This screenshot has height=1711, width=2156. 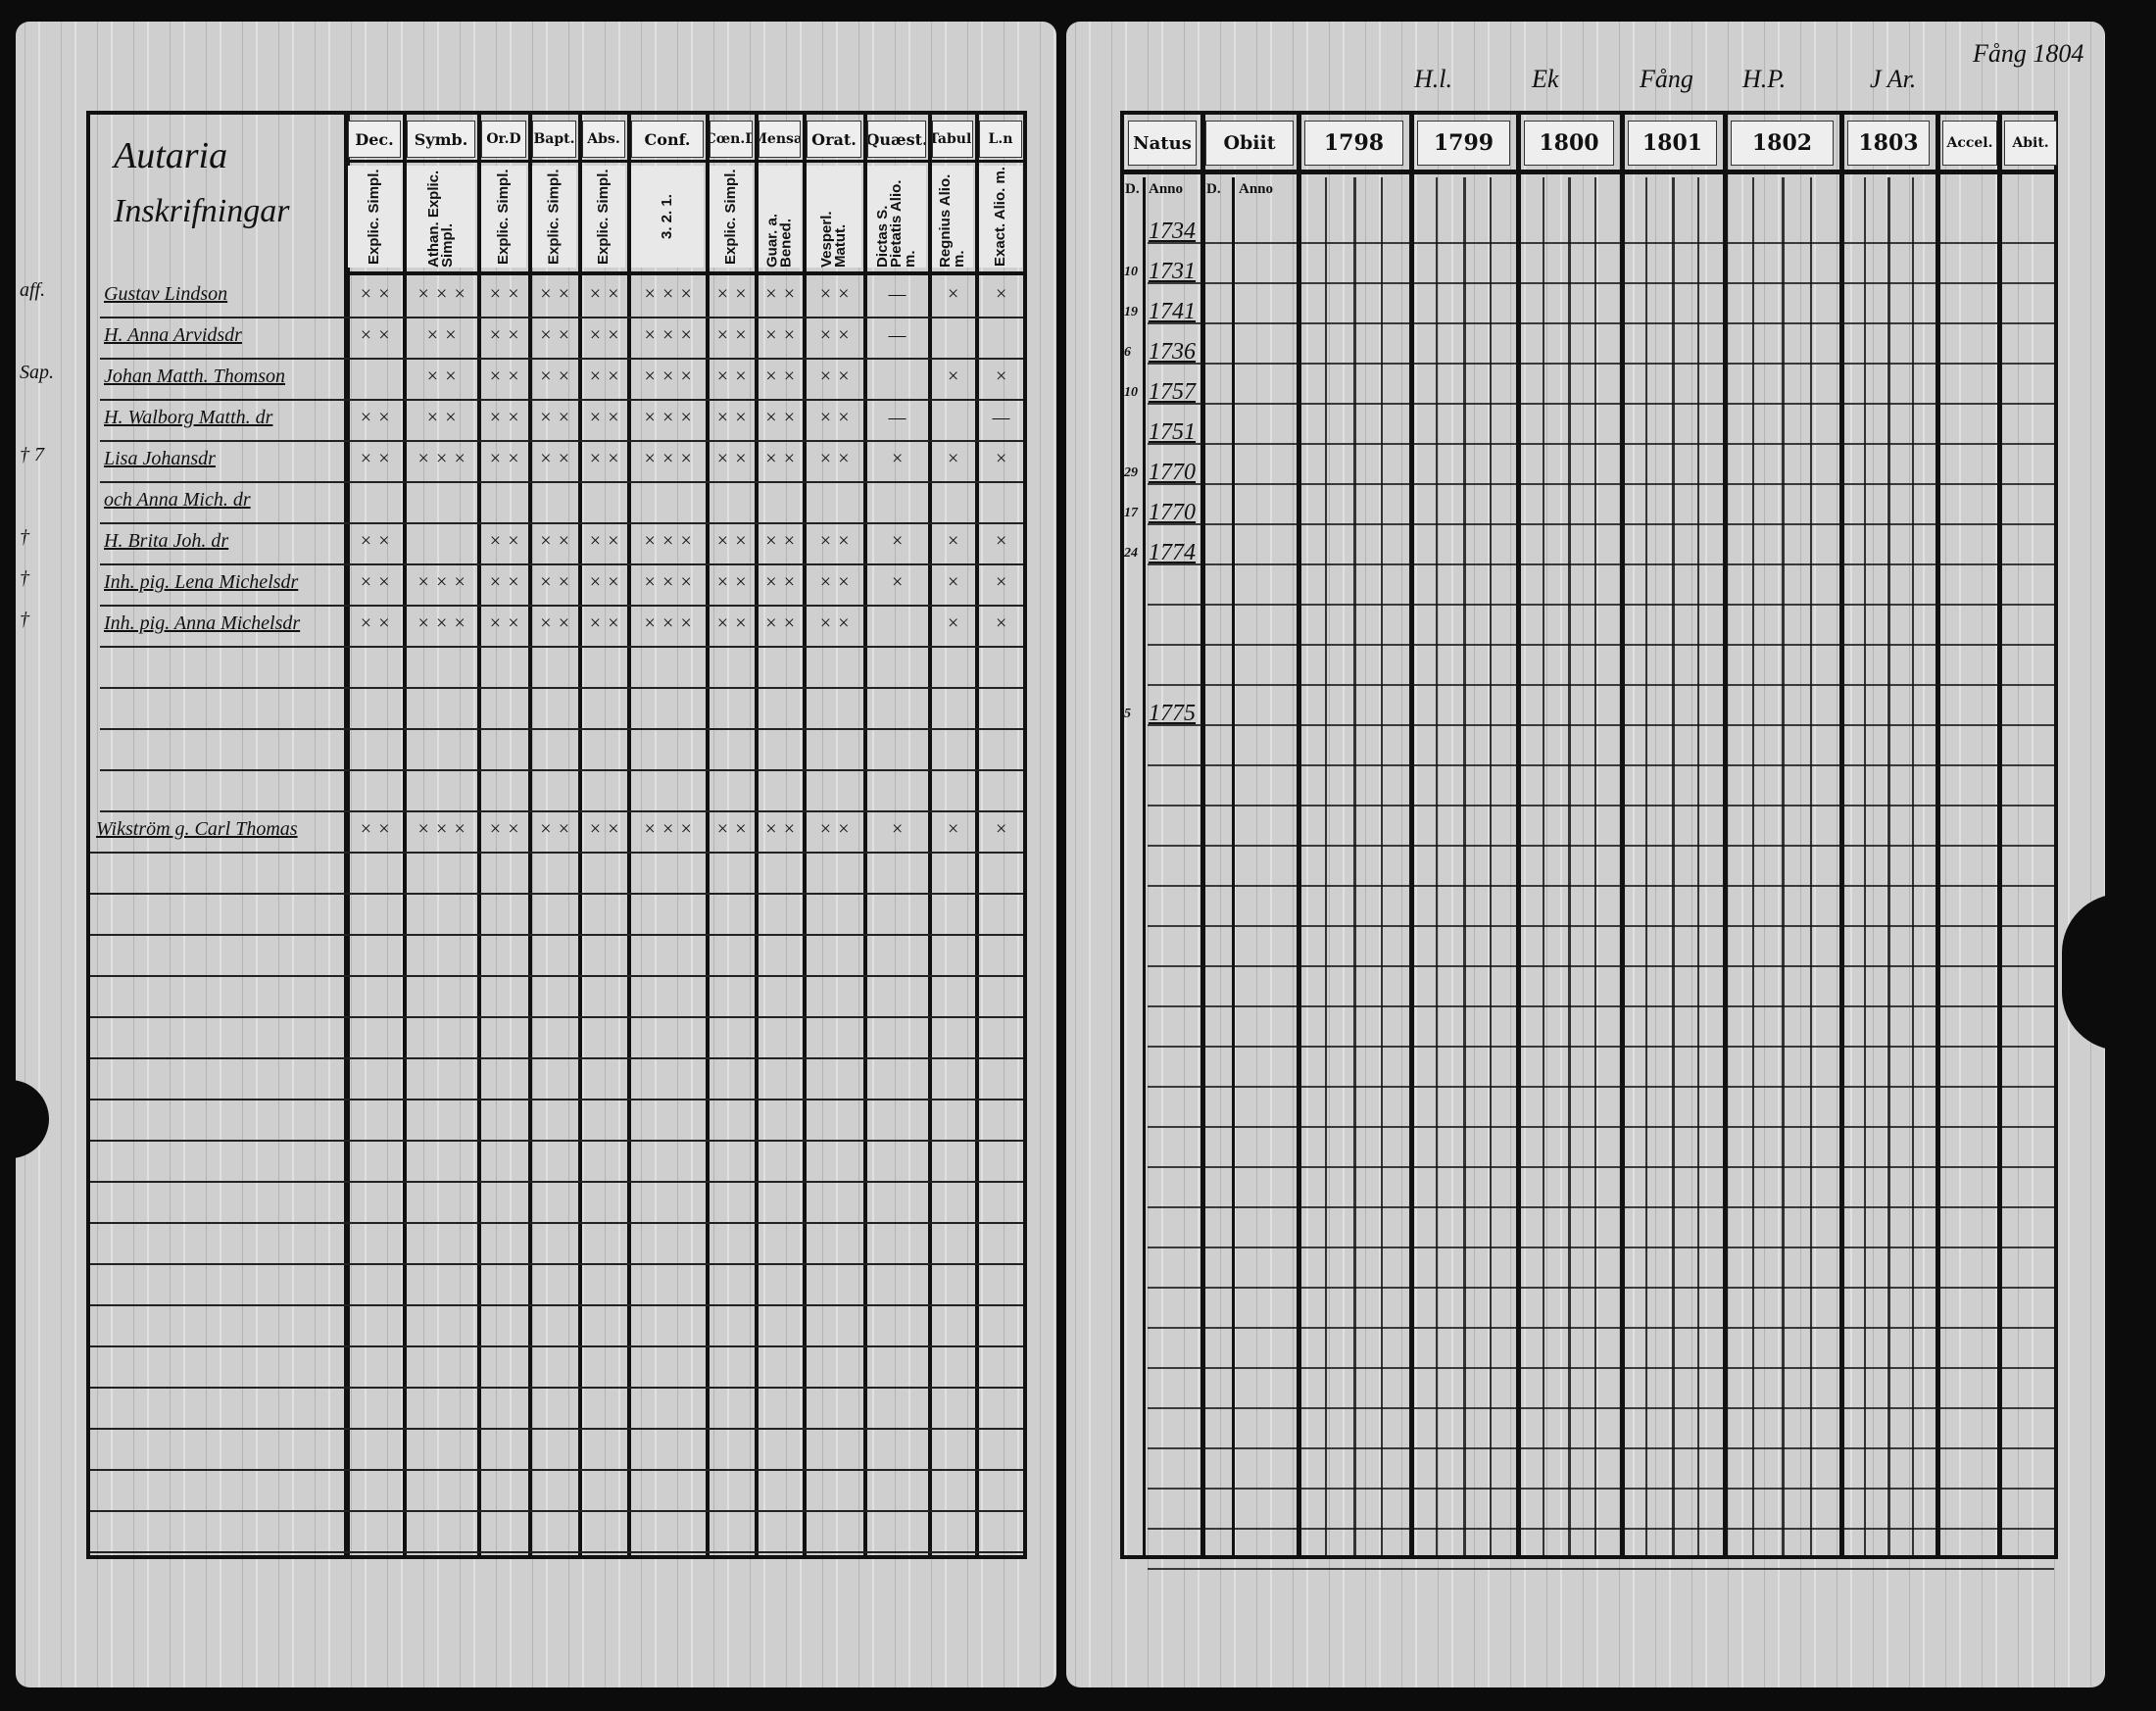 What do you see at coordinates (1131, 553) in the screenshot?
I see `birth-day: 24` at bounding box center [1131, 553].